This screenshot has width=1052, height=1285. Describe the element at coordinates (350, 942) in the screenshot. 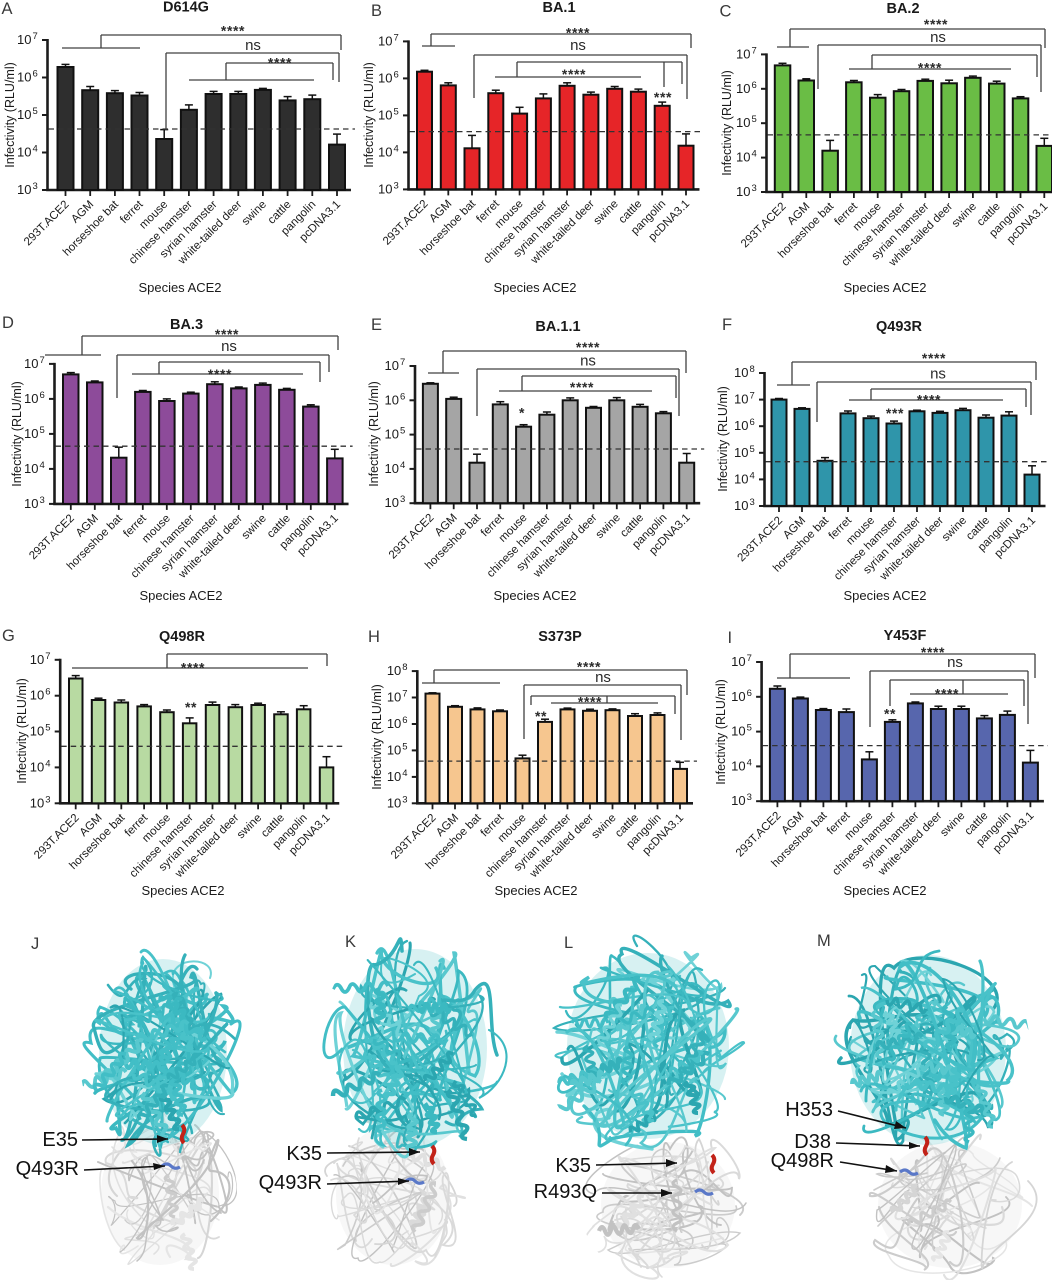

I see `svg-text: K` at that location.